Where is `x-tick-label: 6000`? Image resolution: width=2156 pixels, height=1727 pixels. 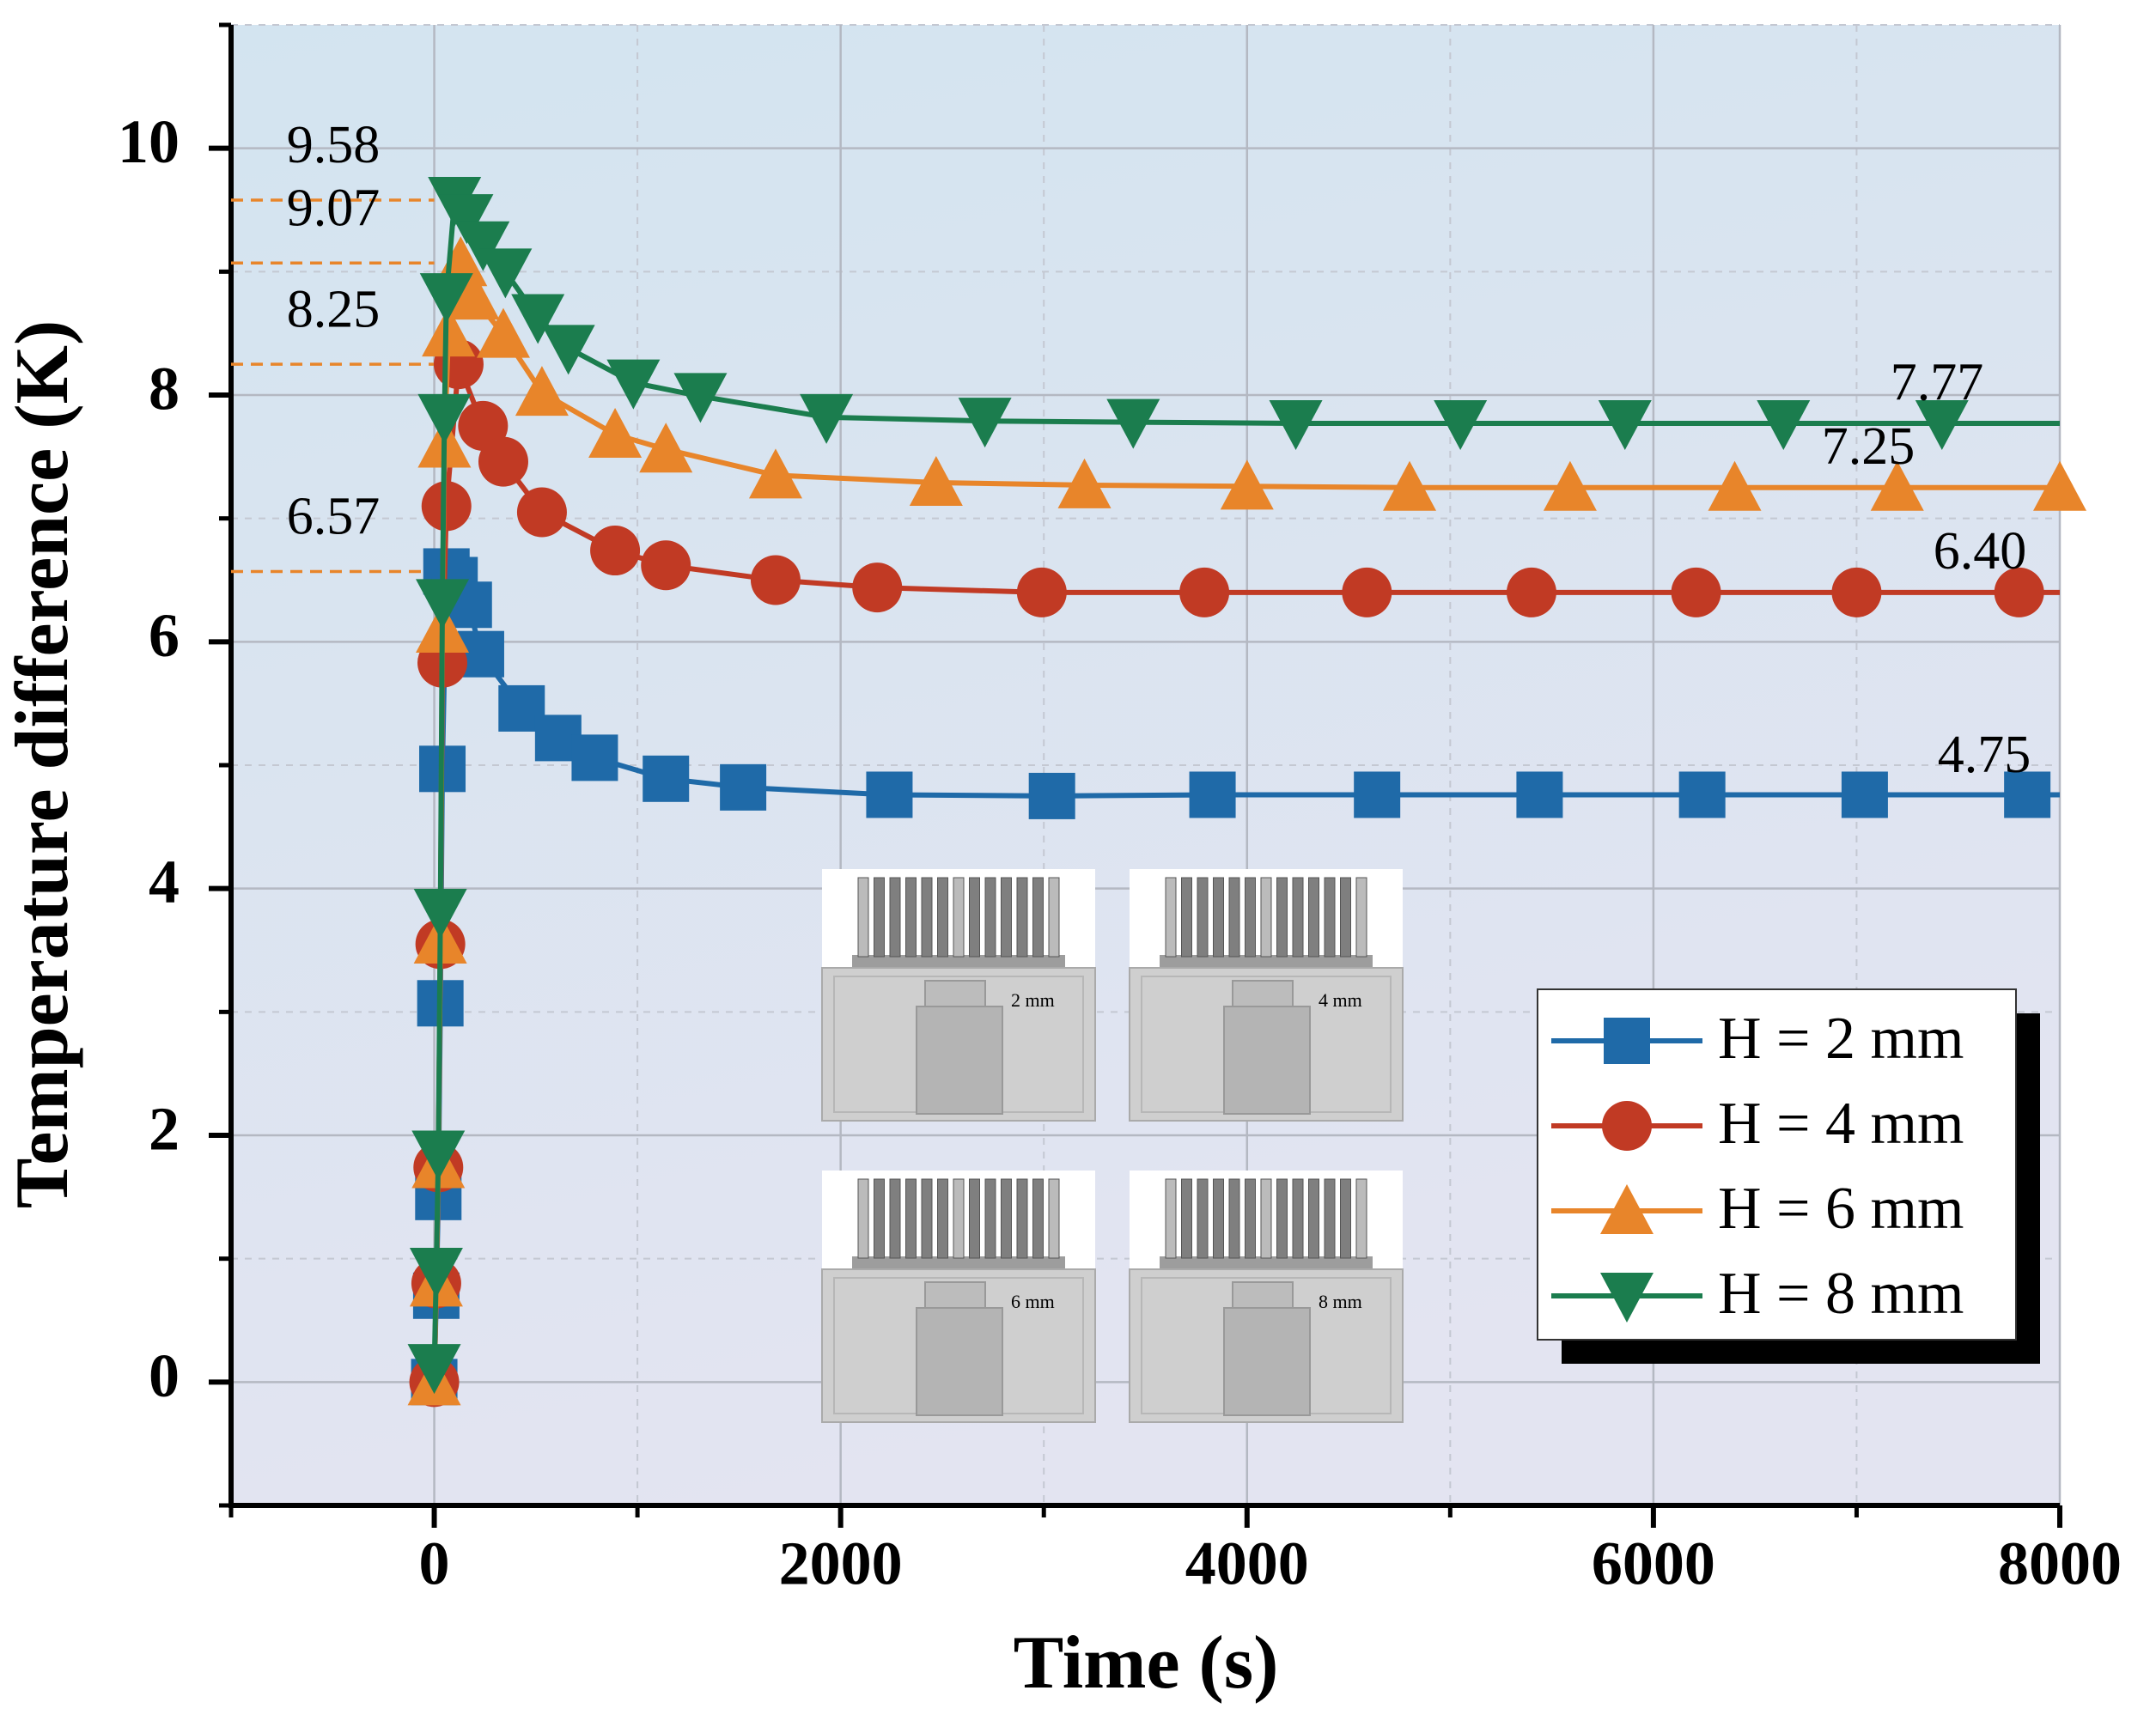
x-tick-label: 6000 is located at coordinates (1653, 1563).